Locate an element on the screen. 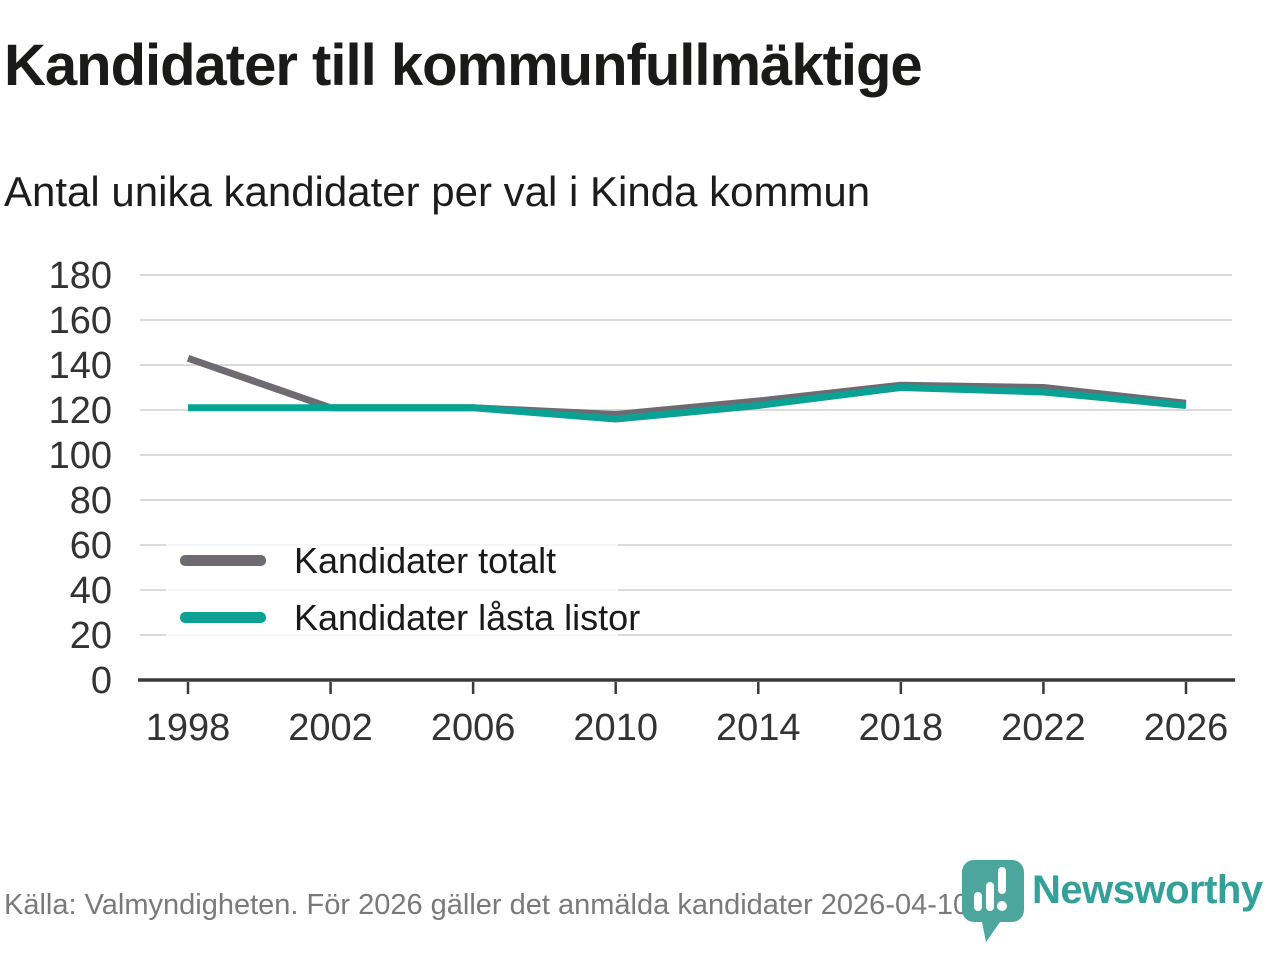 The width and height of the screenshot is (1280, 960). x-tick-label: 1998 is located at coordinates (188, 728).